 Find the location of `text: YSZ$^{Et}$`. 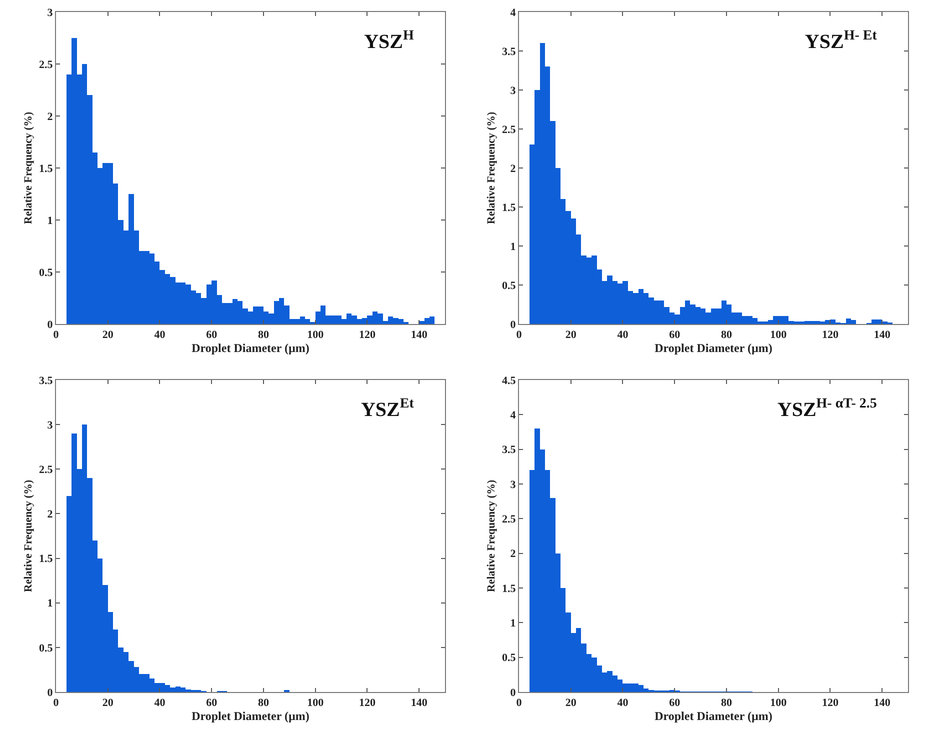

text: YSZ$^{Et}$ is located at coordinates (387, 408).